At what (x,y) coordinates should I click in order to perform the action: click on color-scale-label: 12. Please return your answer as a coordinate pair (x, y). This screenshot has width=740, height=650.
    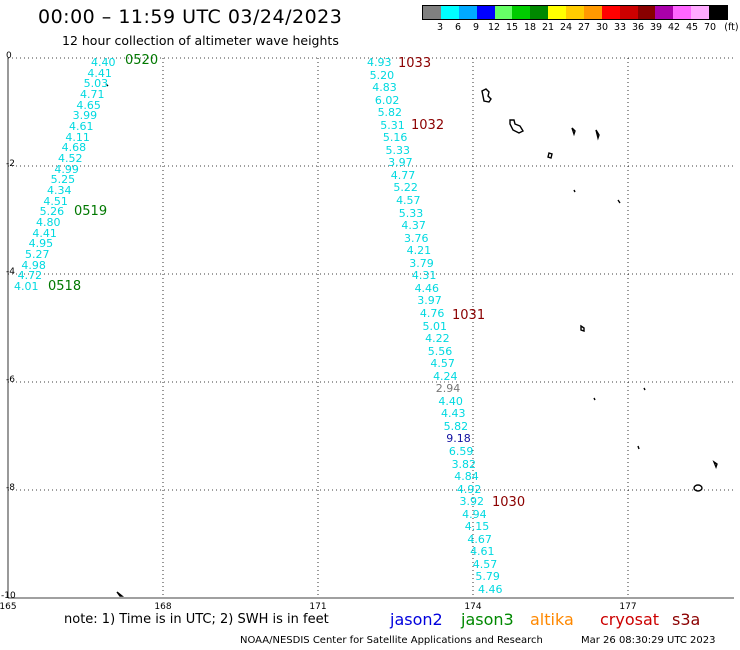
    Looking at the image, I should click on (494, 27).